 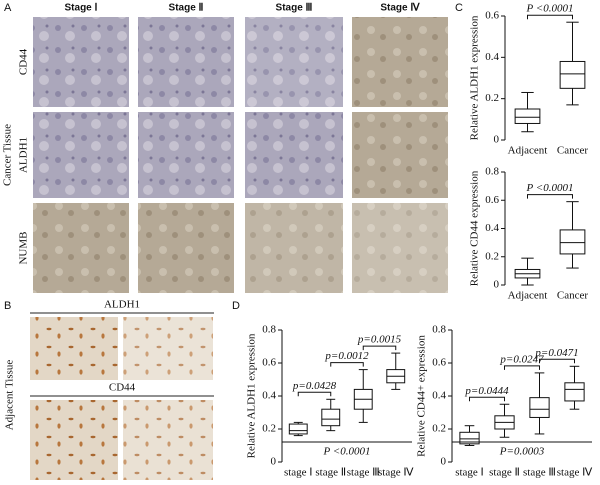 I want to click on column-label: Stage Ⅱ, so click(x=186, y=8).